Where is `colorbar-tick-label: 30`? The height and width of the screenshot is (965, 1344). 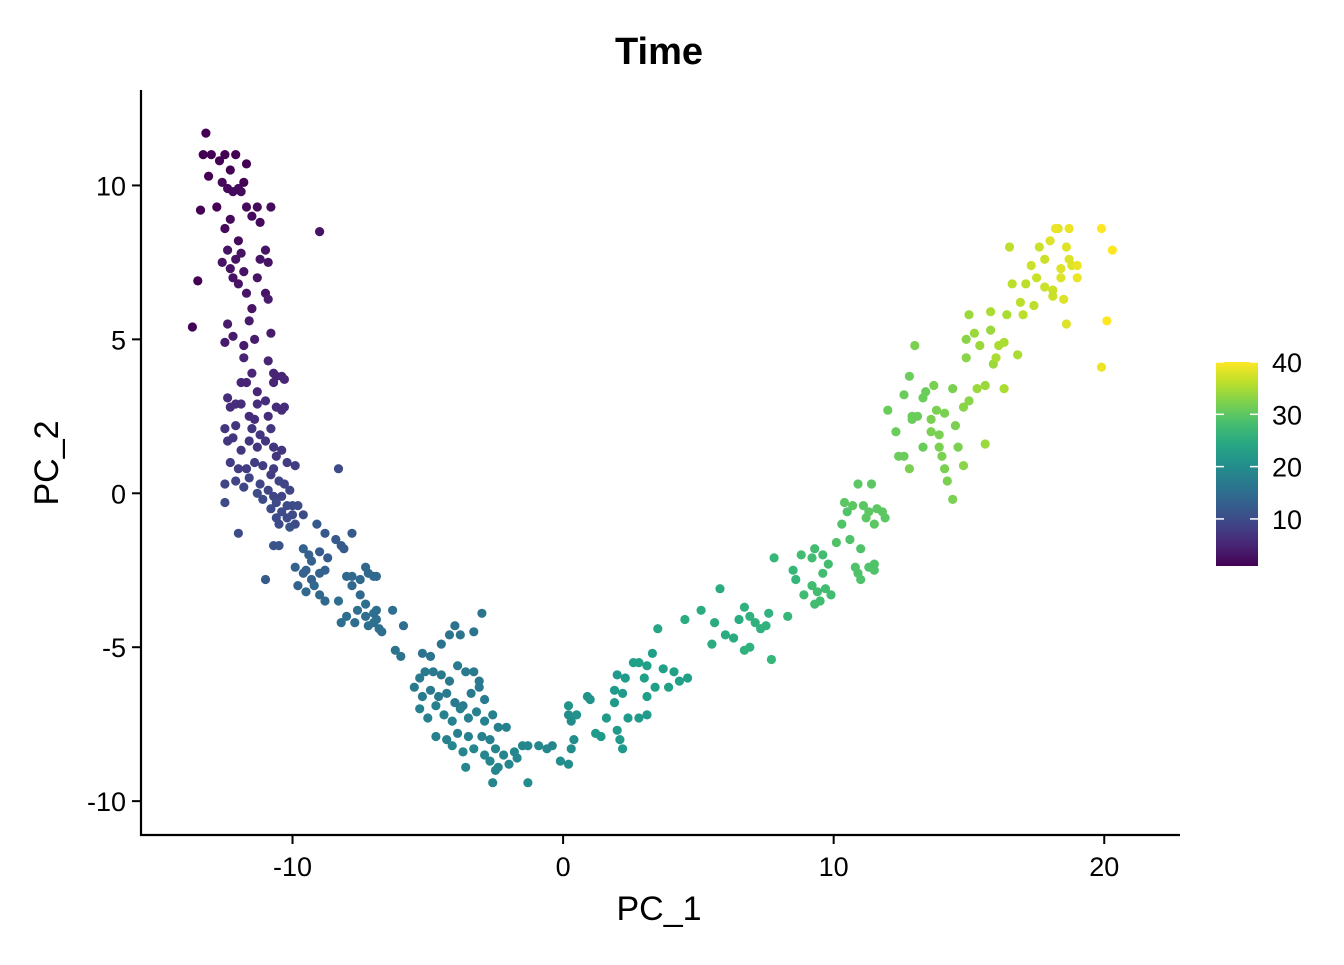
colorbar-tick-label: 30 is located at coordinates (1287, 415).